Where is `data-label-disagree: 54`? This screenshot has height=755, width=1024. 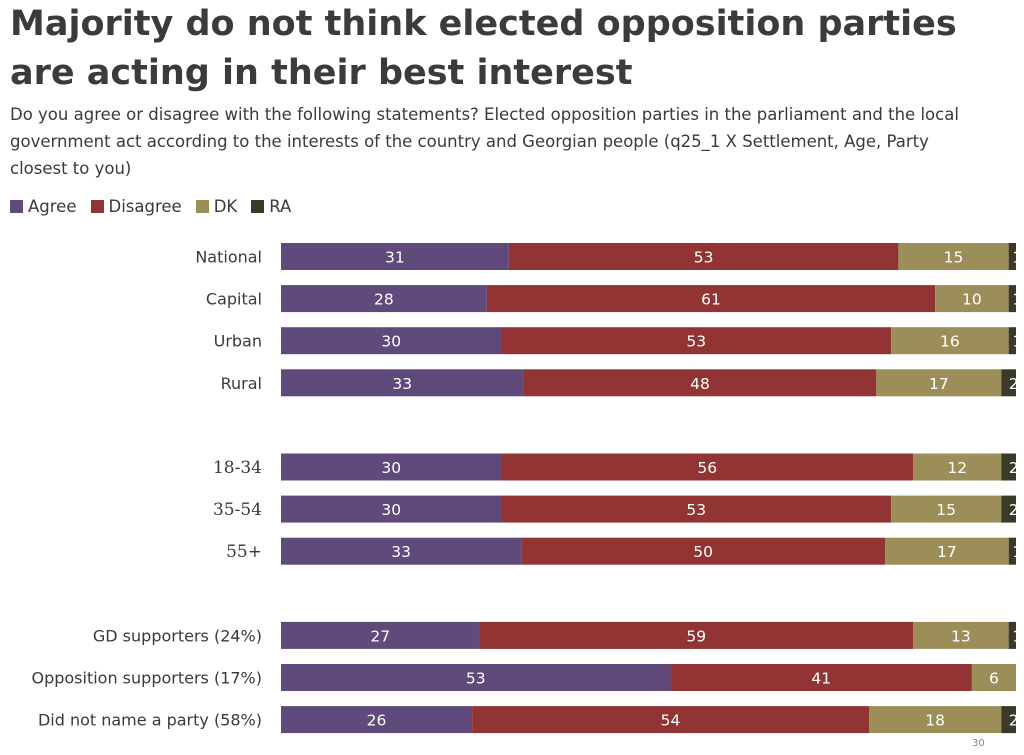 data-label-disagree: 54 is located at coordinates (671, 721).